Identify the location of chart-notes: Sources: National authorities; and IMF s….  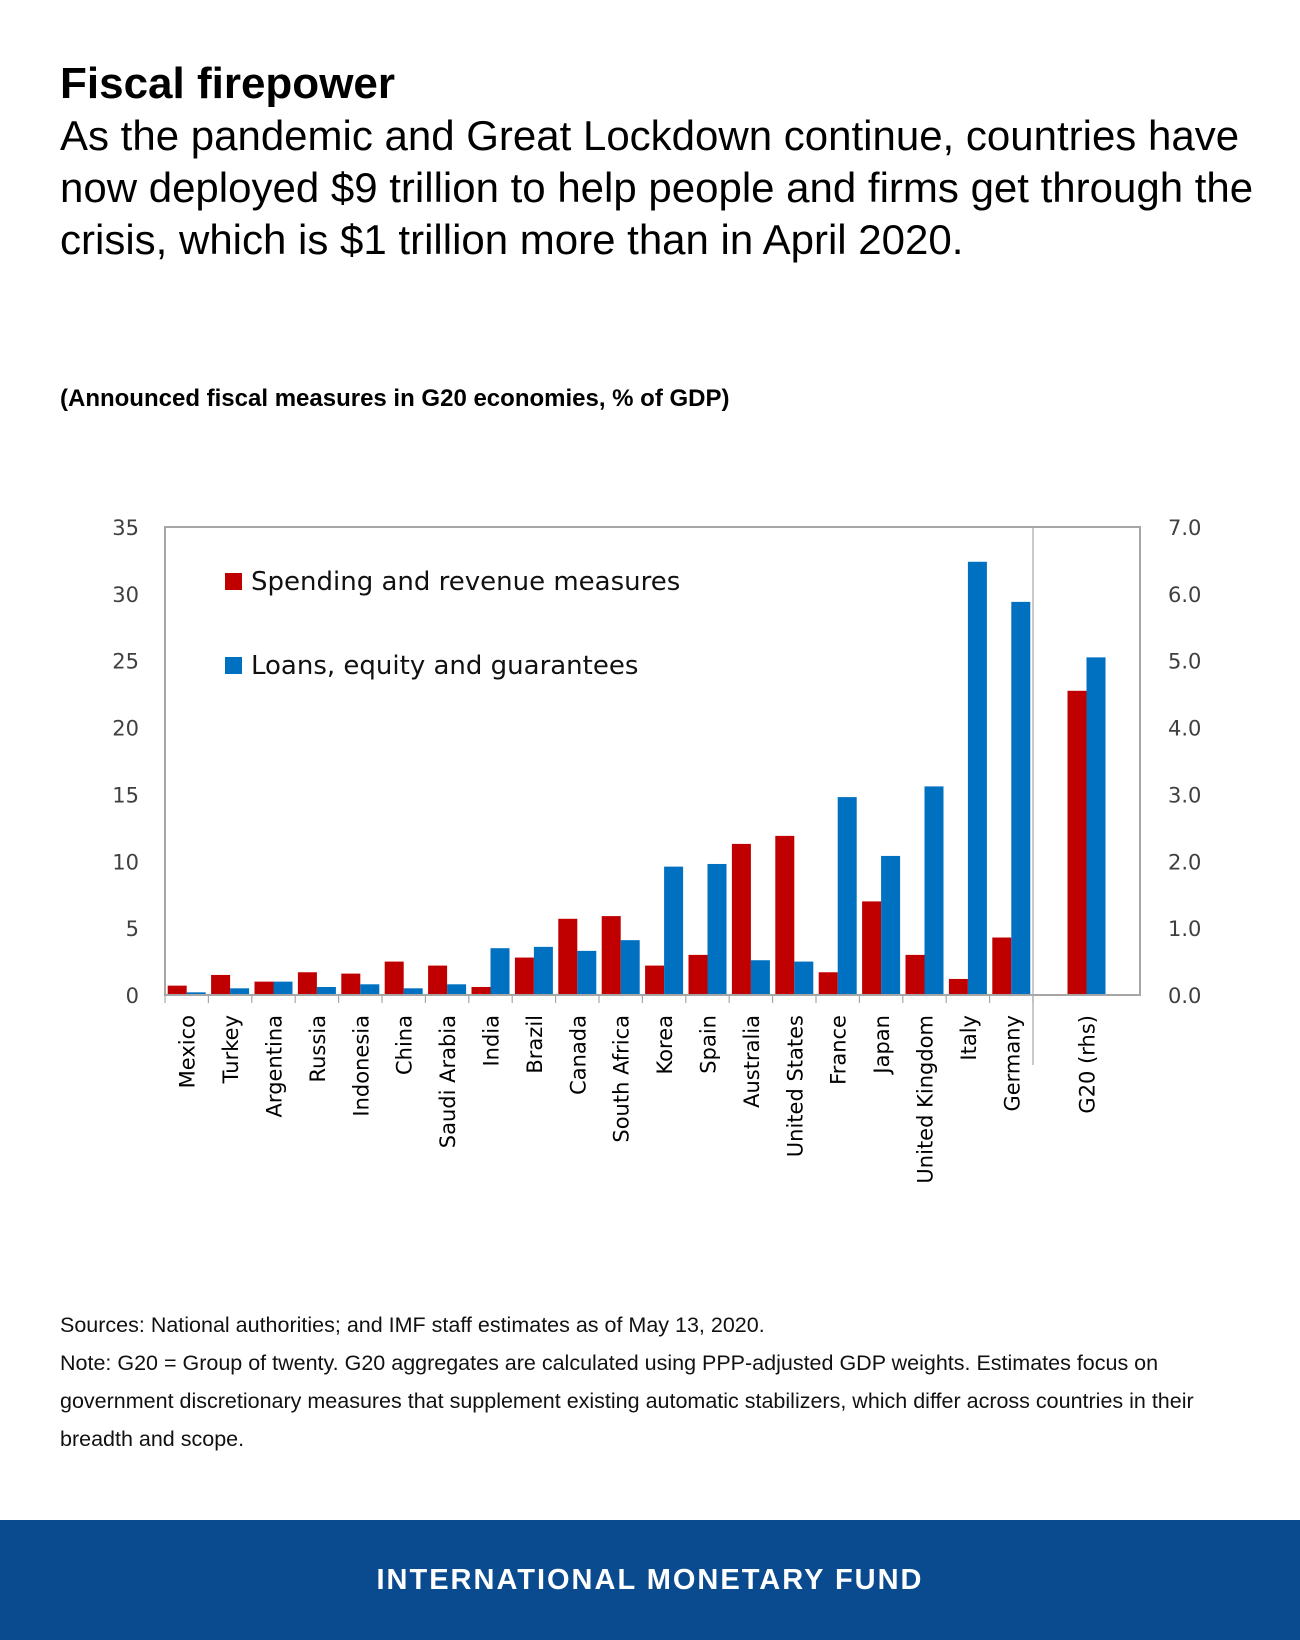
(655, 1382).